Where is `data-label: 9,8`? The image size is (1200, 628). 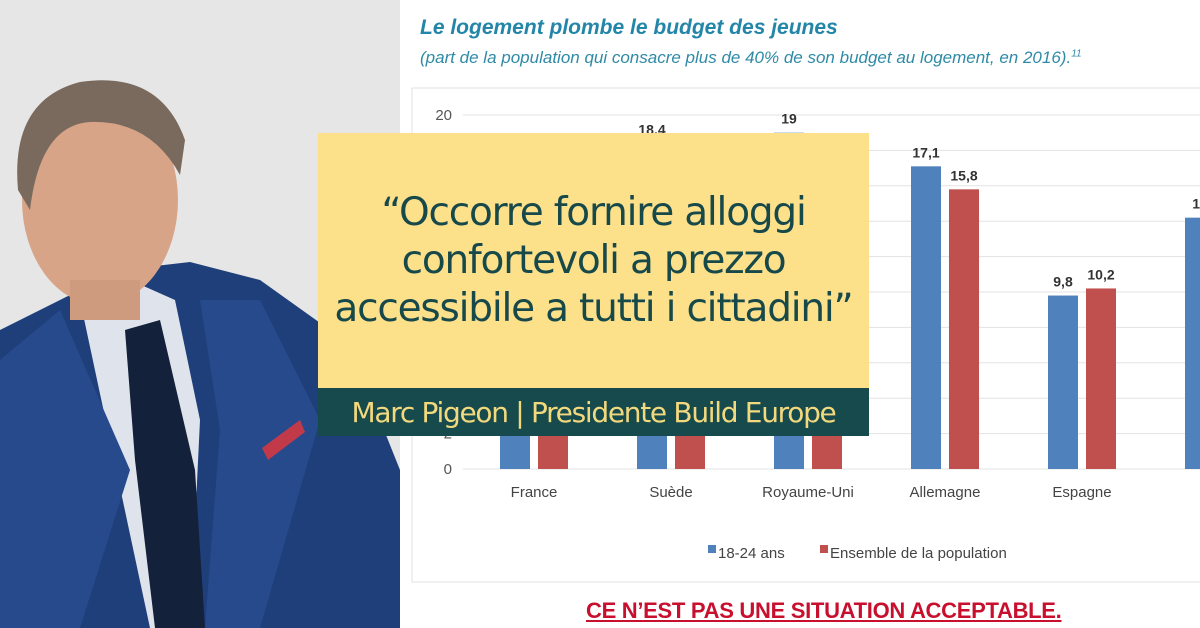
data-label: 9,8 is located at coordinates (1063, 282).